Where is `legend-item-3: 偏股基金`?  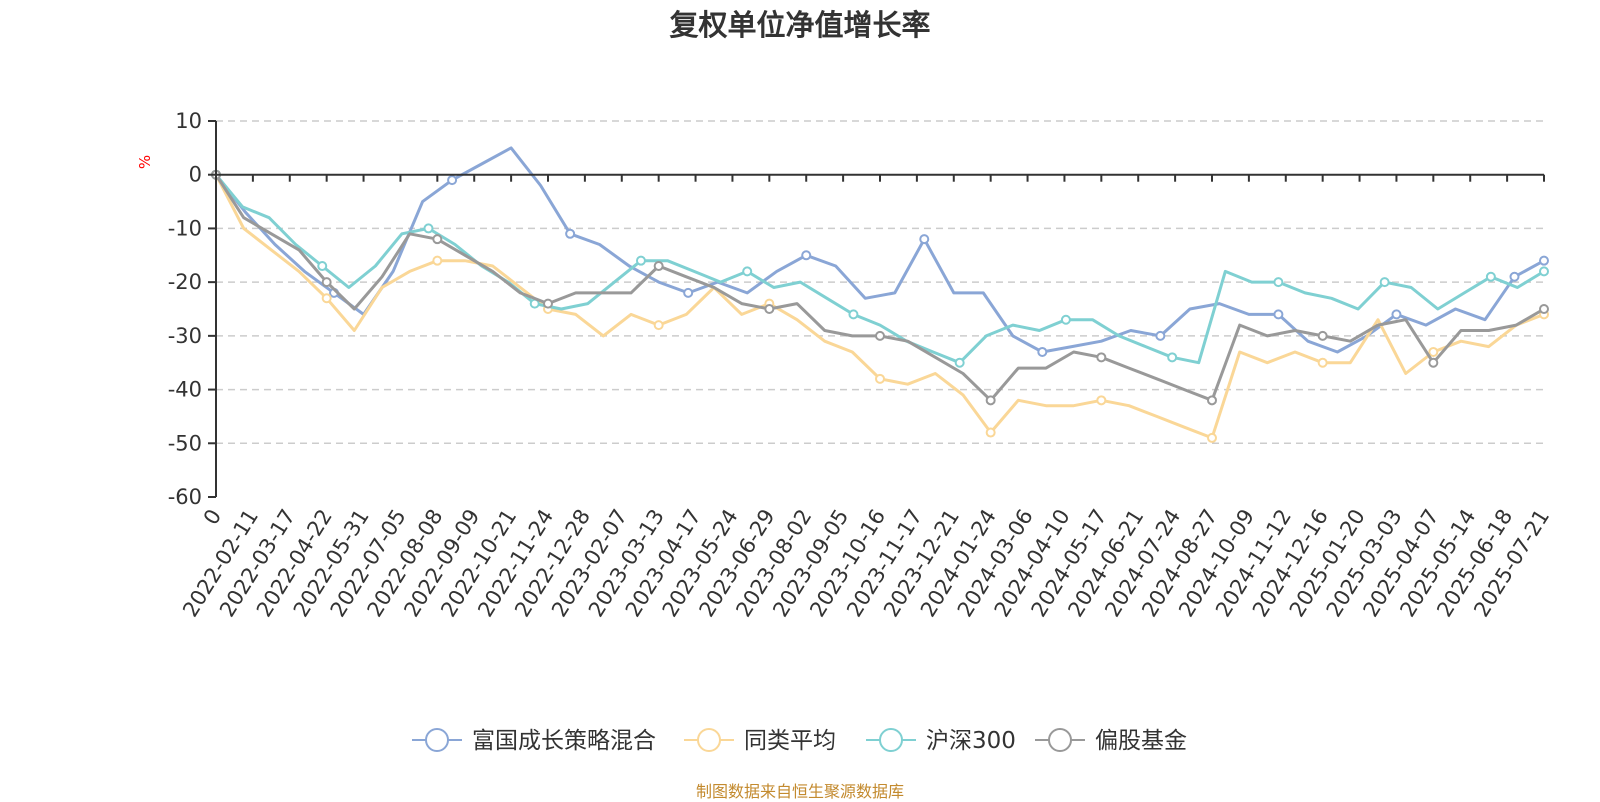 legend-item-3: 偏股基金 is located at coordinates (1111, 741).